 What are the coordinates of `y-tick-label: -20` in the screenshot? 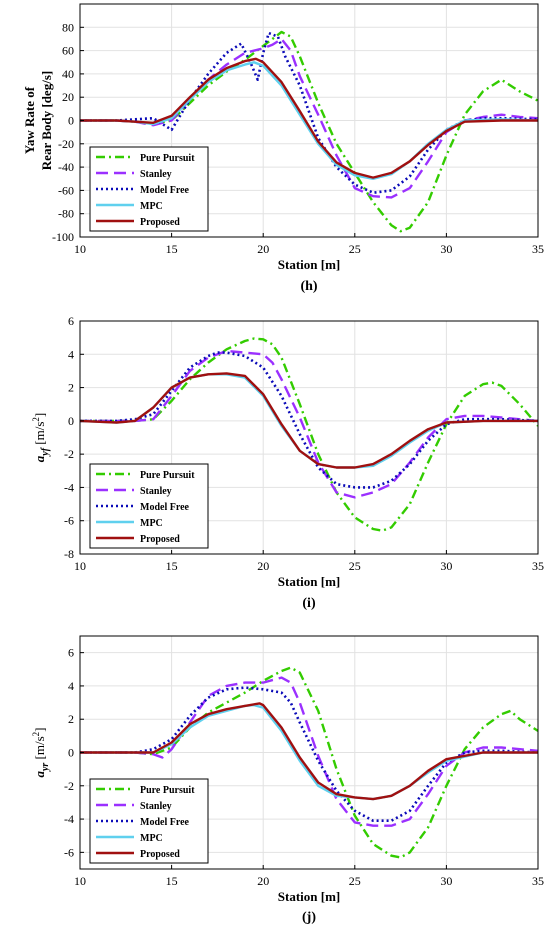 It's located at (66, 144).